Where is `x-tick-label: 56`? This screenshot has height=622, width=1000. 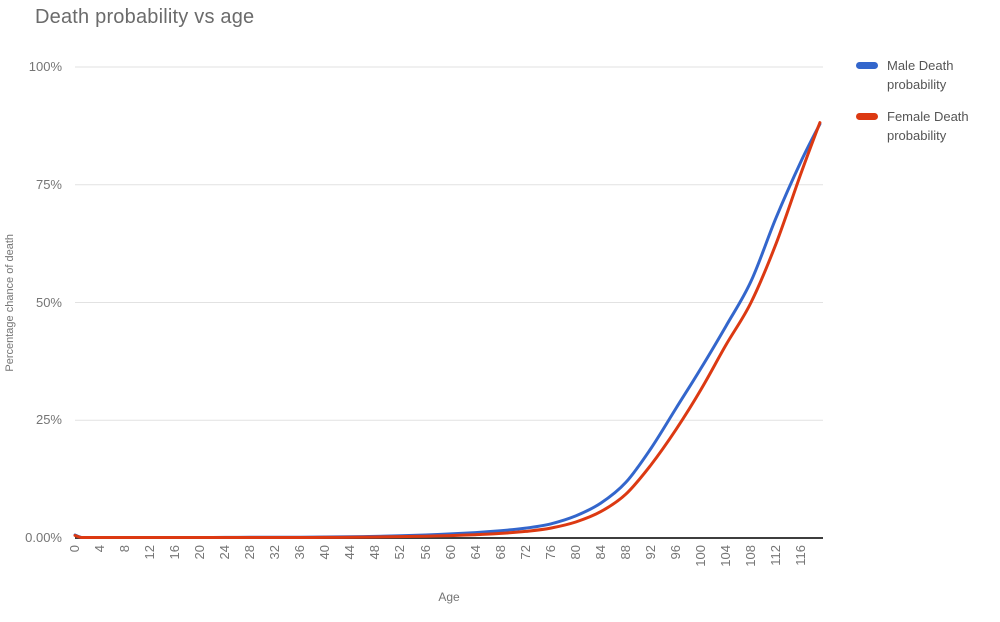
x-tick-label: 56 is located at coordinates (425, 552).